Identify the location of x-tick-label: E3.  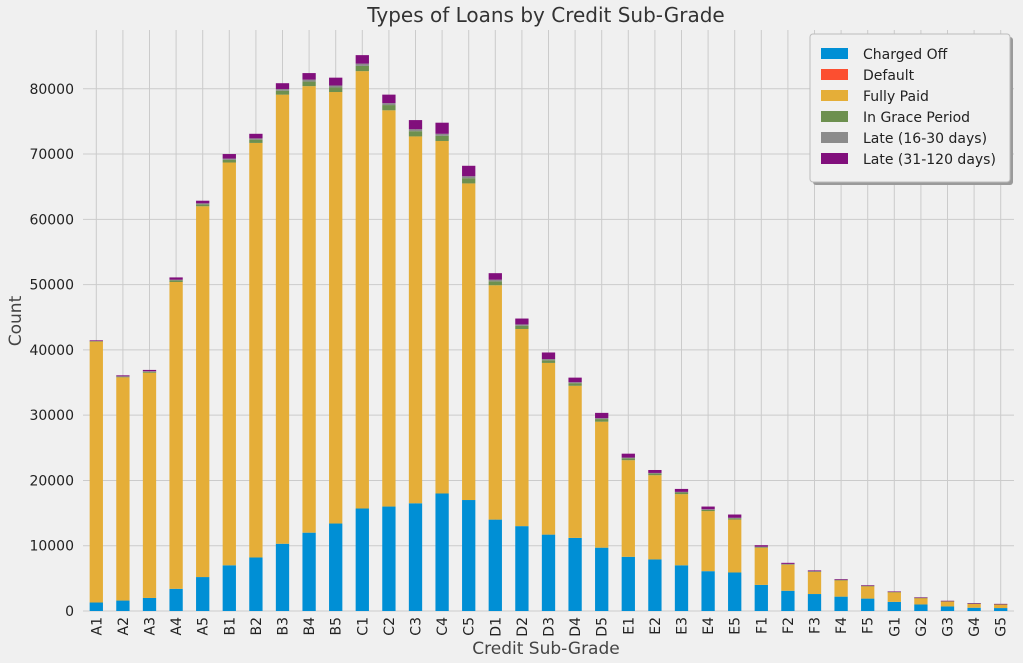
(683, 626).